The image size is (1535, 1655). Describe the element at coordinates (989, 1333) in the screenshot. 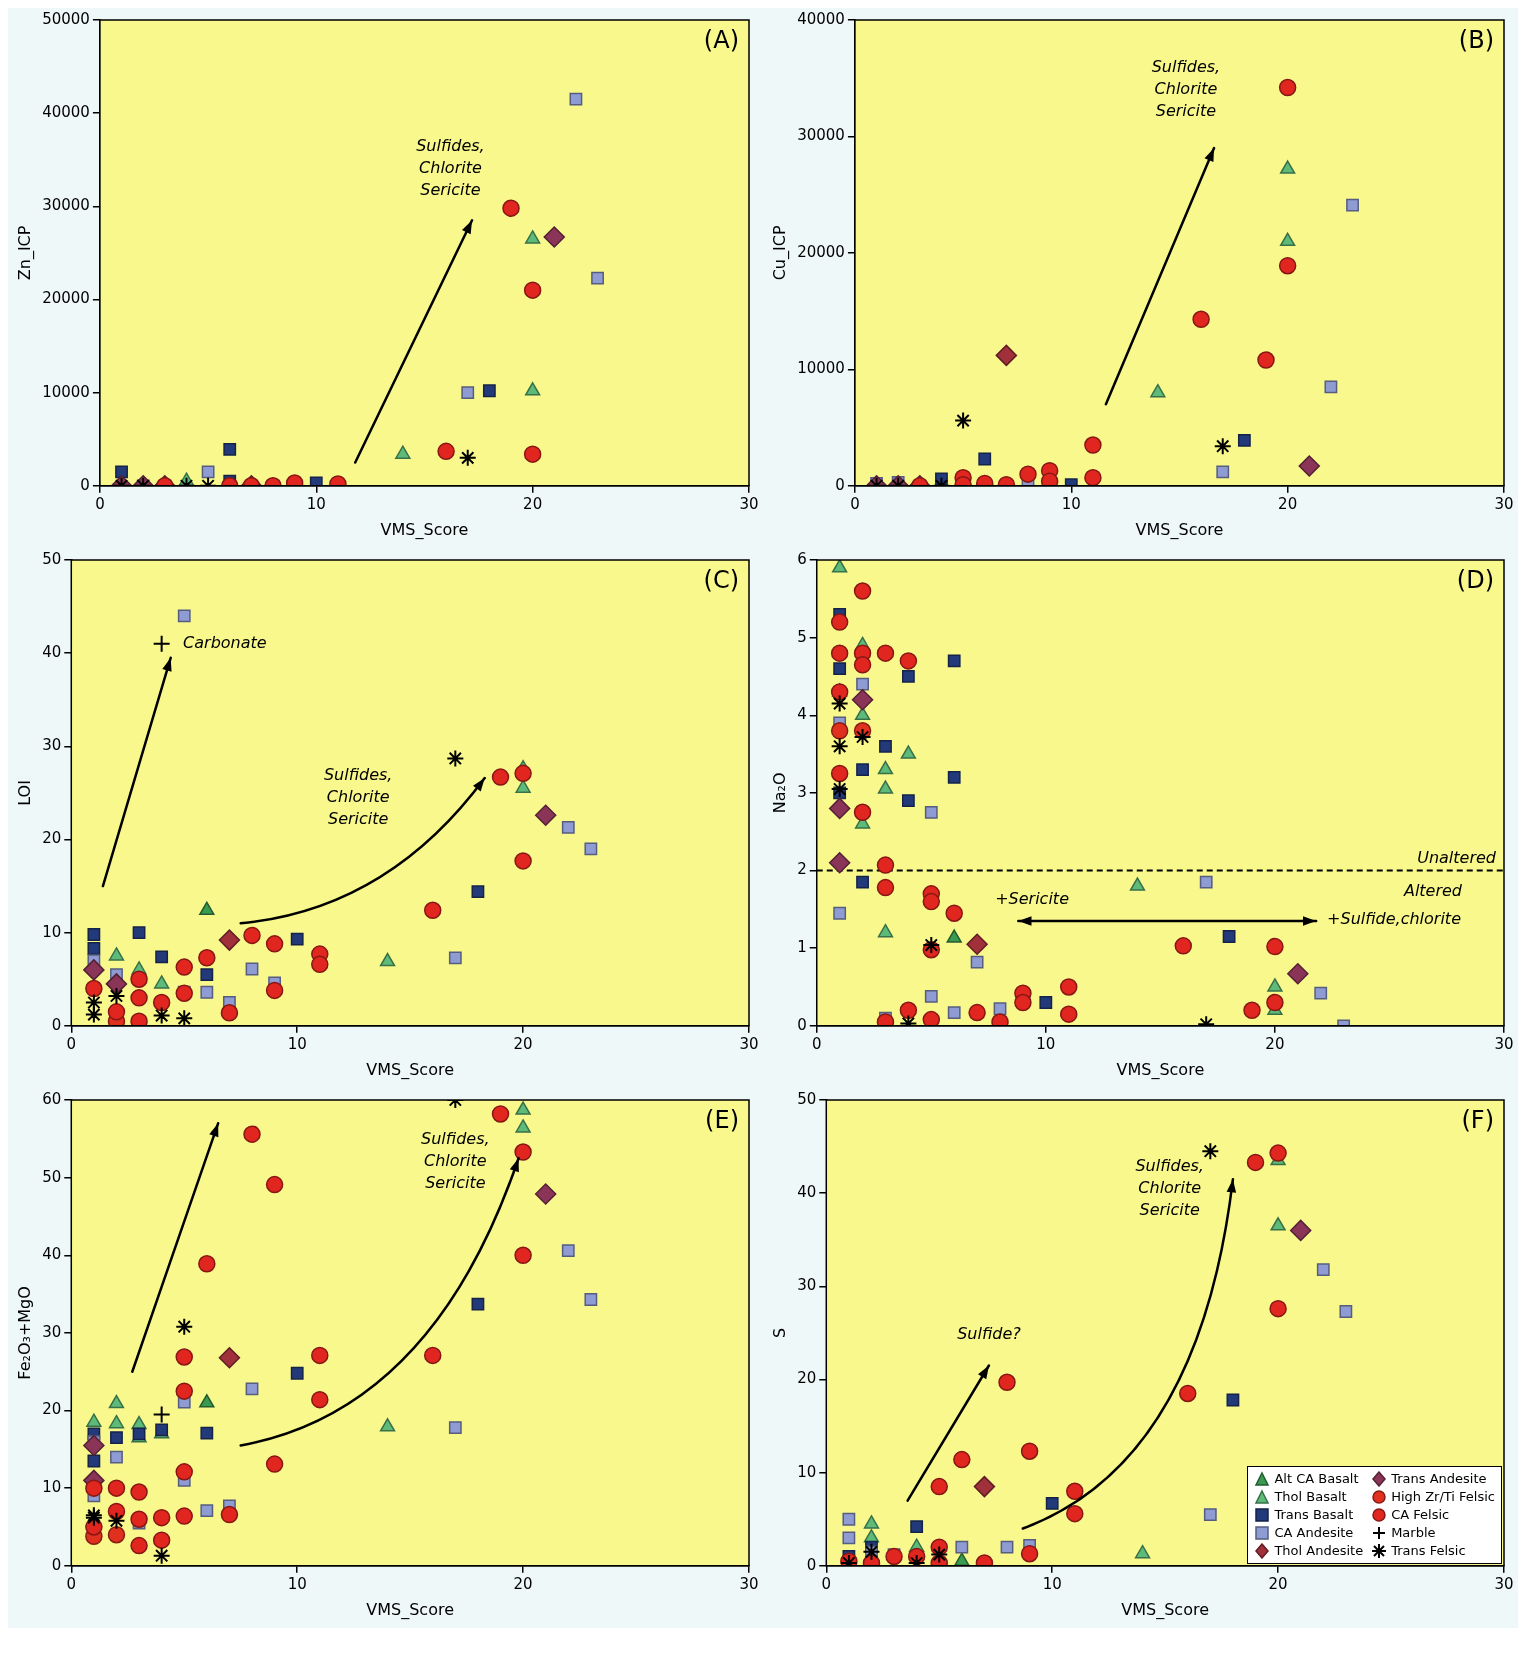

I see `annotation: Sulfide?` at that location.